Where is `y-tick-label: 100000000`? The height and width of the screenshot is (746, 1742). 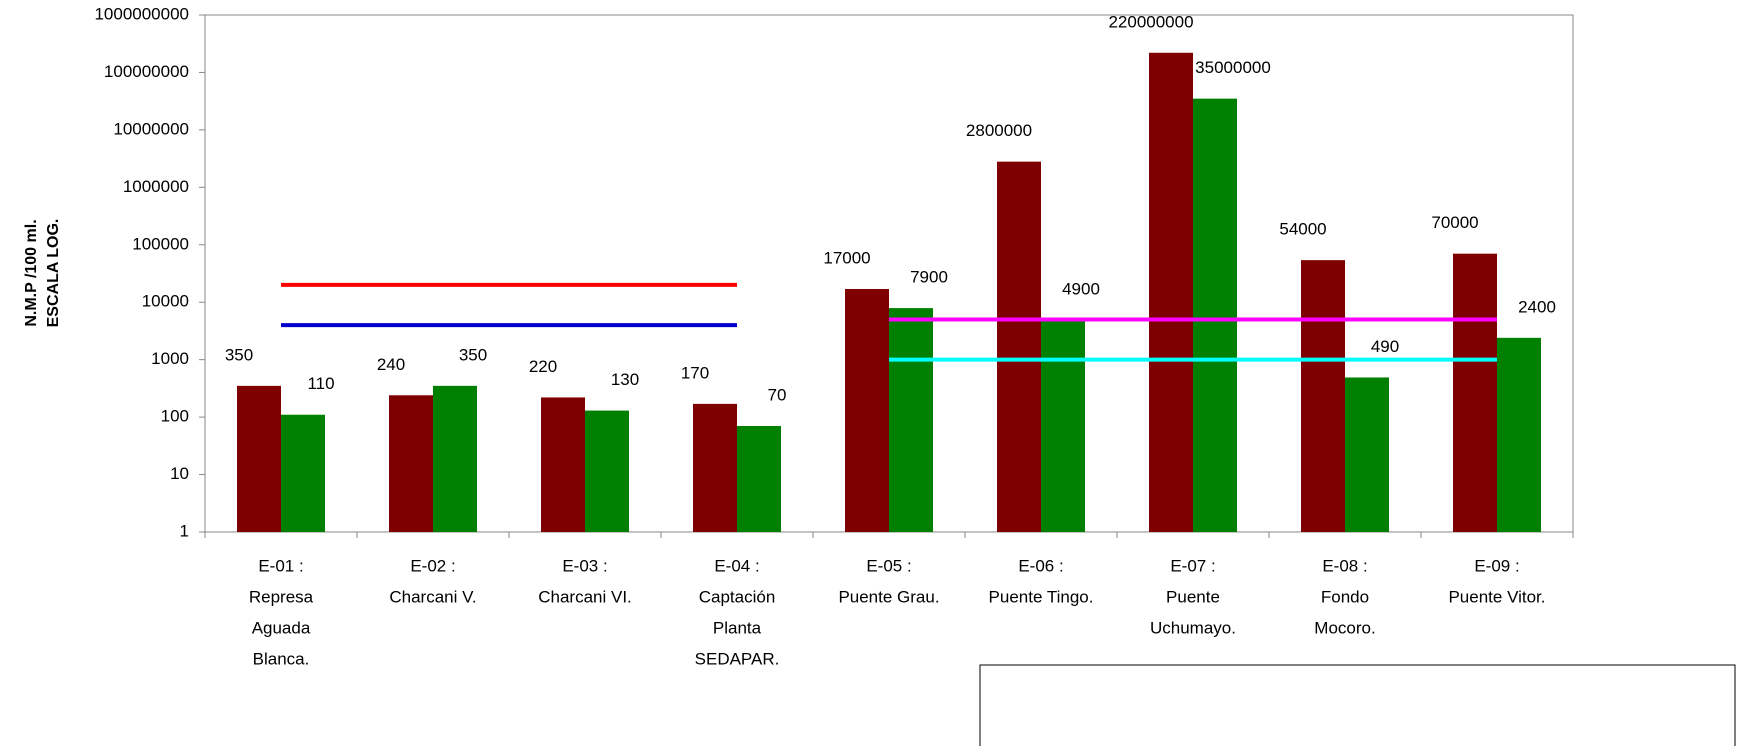 y-tick-label: 100000000 is located at coordinates (146, 71).